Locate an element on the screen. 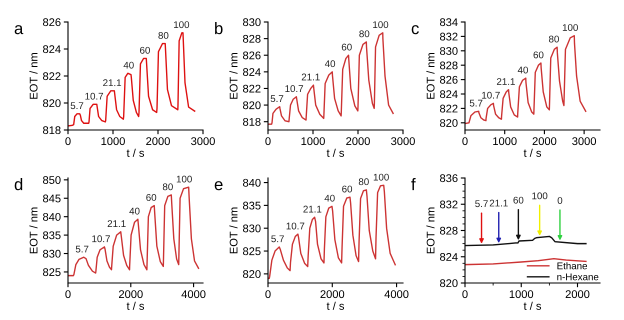 The height and width of the screenshot is (320, 624). chart-title: b is located at coordinates (219, 28).